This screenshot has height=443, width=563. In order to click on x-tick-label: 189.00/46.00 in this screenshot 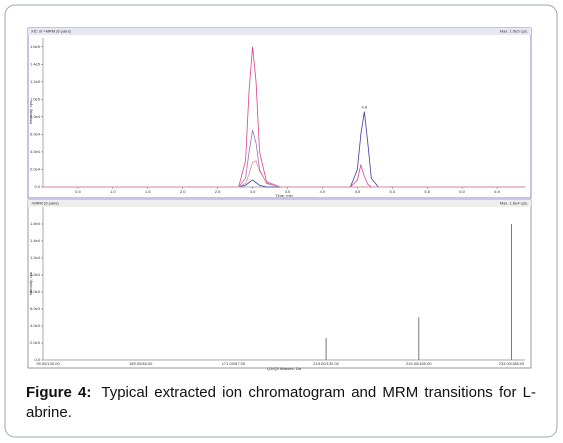, I will do `click(141, 363)`.